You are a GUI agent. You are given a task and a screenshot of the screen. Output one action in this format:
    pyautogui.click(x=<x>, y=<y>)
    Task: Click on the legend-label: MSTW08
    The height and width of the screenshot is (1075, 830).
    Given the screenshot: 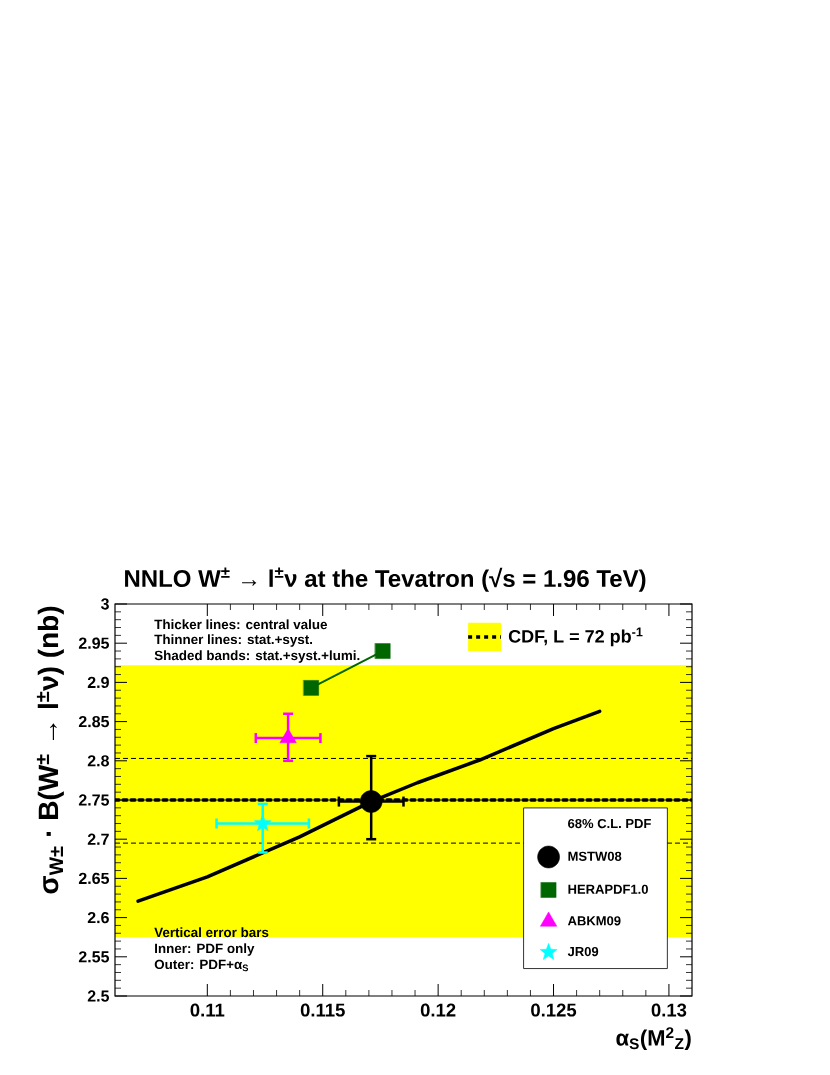 What is the action you would take?
    pyautogui.click(x=595, y=856)
    